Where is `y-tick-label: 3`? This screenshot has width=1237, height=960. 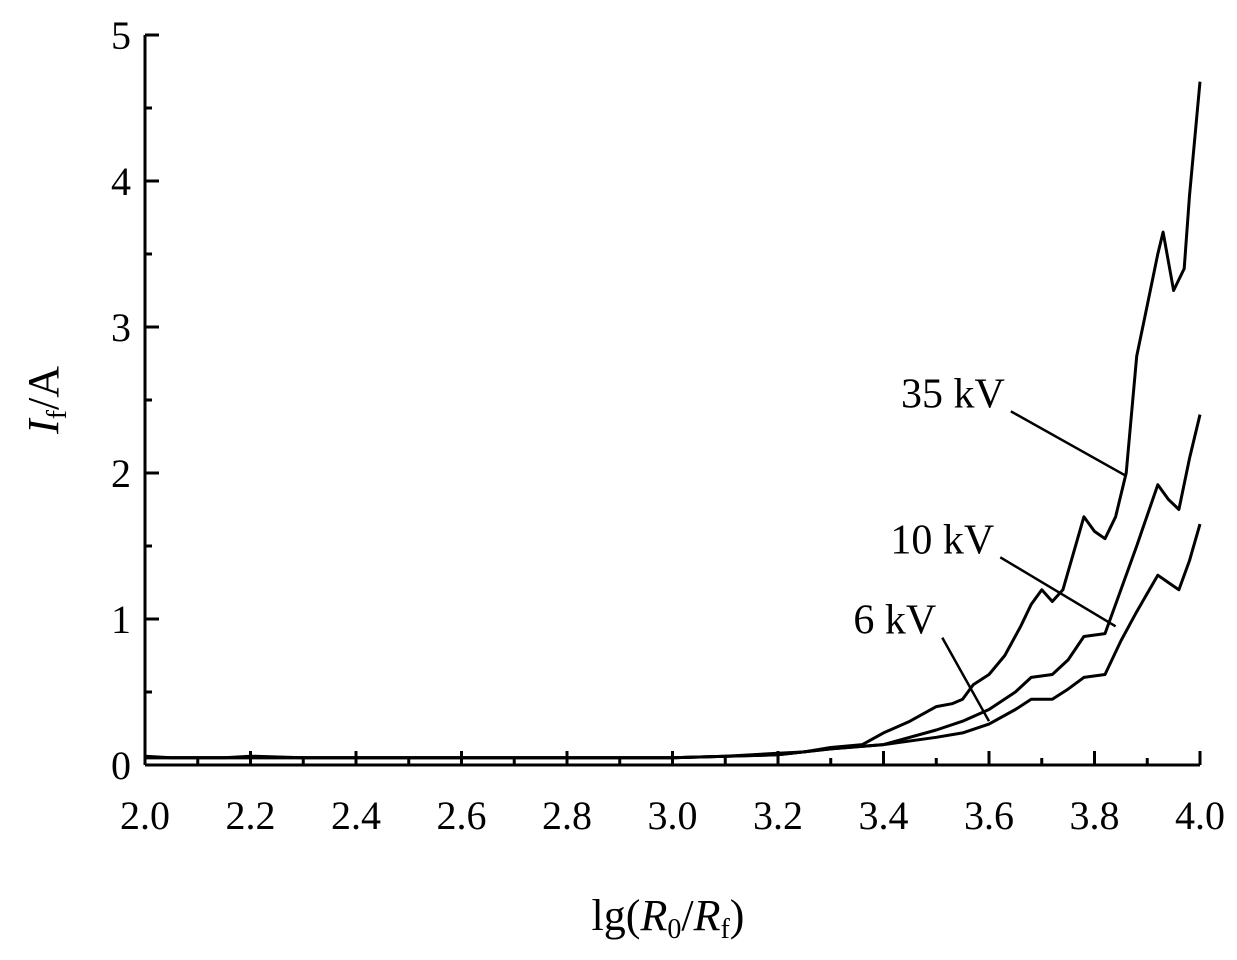 y-tick-label: 3 is located at coordinates (121, 327).